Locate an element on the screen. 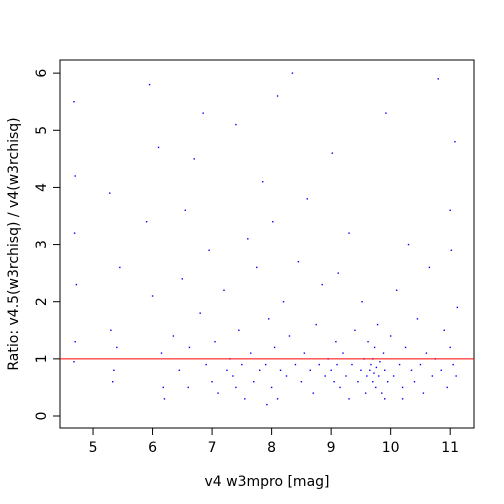 Image resolution: width=504 pixels, height=504 pixels. y-axis-label: Ratio: v4.5(w3rchisq) / v4(w3rchisq) is located at coordinates (14, 243).